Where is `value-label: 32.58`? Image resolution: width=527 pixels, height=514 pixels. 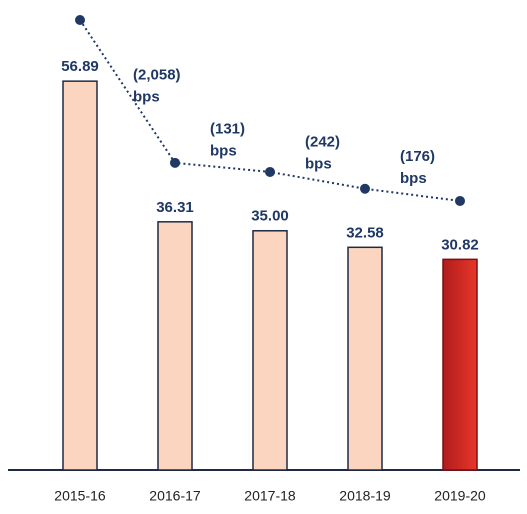
value-label: 32.58 is located at coordinates (365, 232).